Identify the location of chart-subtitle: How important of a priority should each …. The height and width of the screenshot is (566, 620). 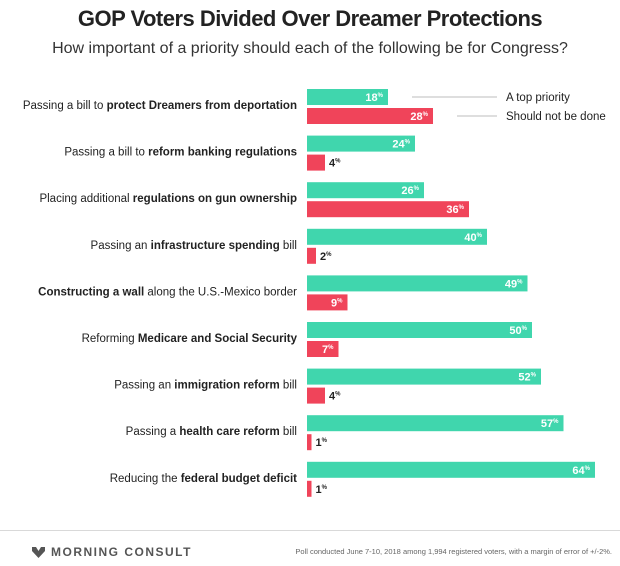
(310, 48).